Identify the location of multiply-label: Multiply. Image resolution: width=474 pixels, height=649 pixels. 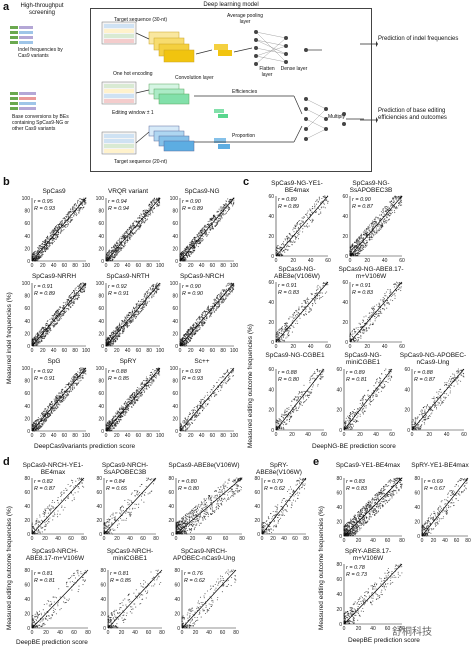
(336, 117).